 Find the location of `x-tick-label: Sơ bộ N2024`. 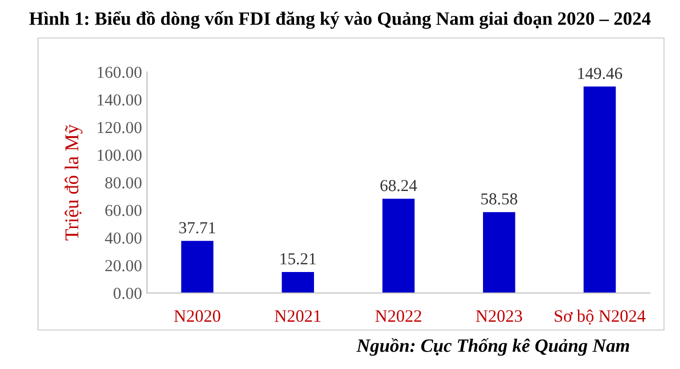

x-tick-label: Sơ bộ N2024 is located at coordinates (600, 317).